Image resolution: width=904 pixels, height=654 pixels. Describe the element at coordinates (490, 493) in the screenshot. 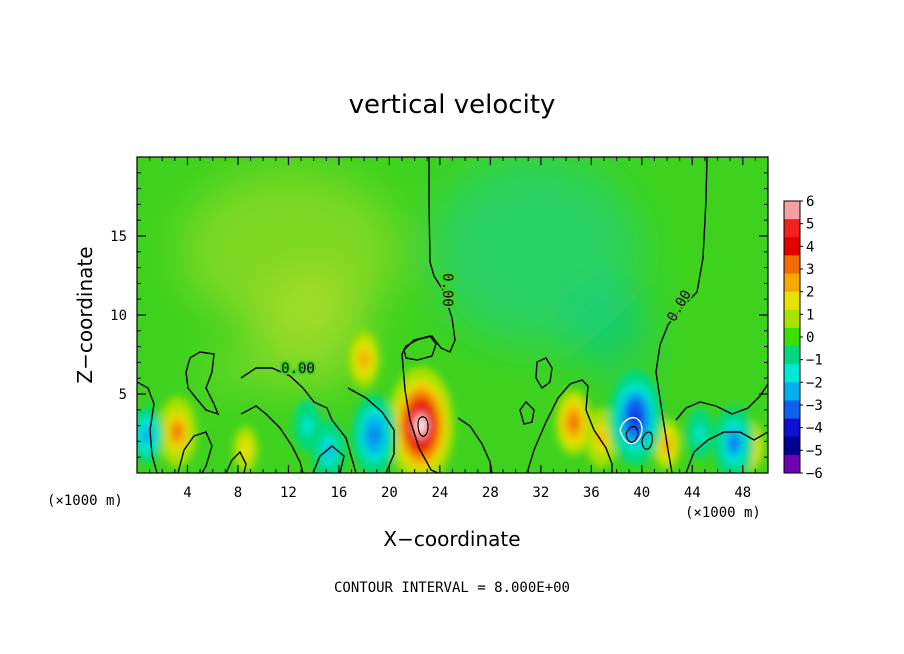

I see `x-tick-label: 28` at that location.